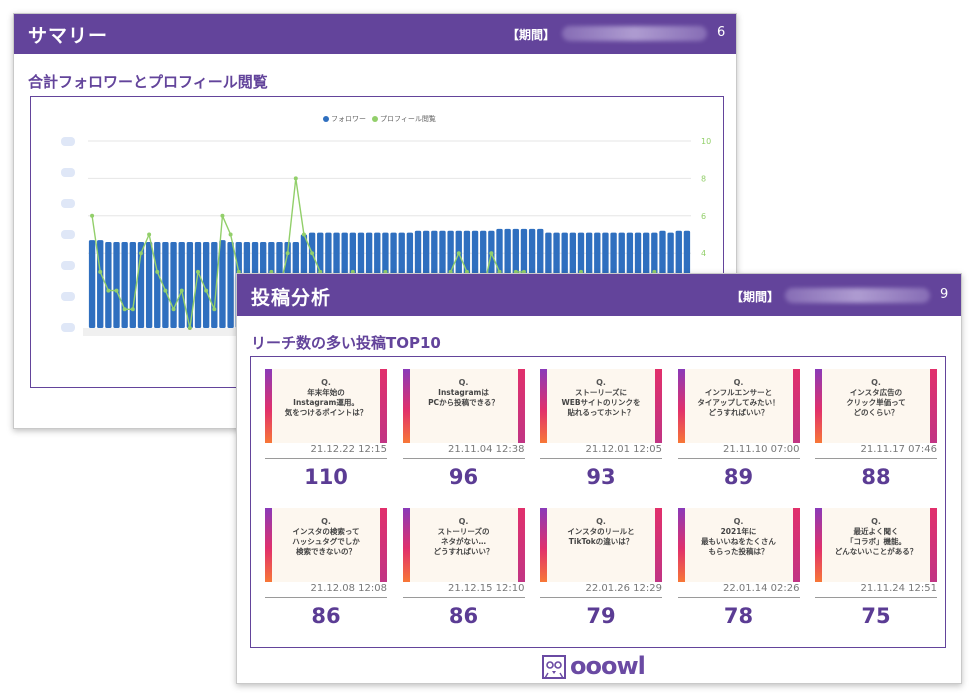 The image size is (975, 695). Describe the element at coordinates (346, 343) in the screenshot. I see `section-title: リーチ数の多い投稿TOP10` at that location.